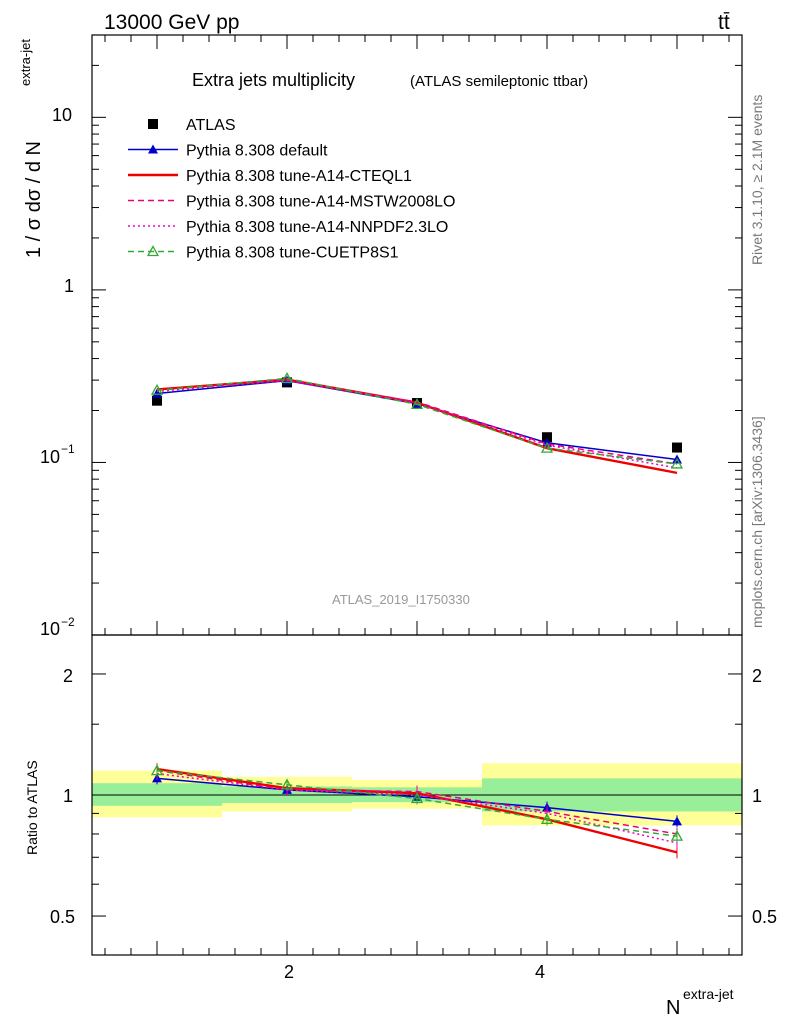 This screenshot has height=1024, width=786. What do you see at coordinates (757, 676) in the screenshot?
I see `ratio-tick-2-right: 2` at bounding box center [757, 676].